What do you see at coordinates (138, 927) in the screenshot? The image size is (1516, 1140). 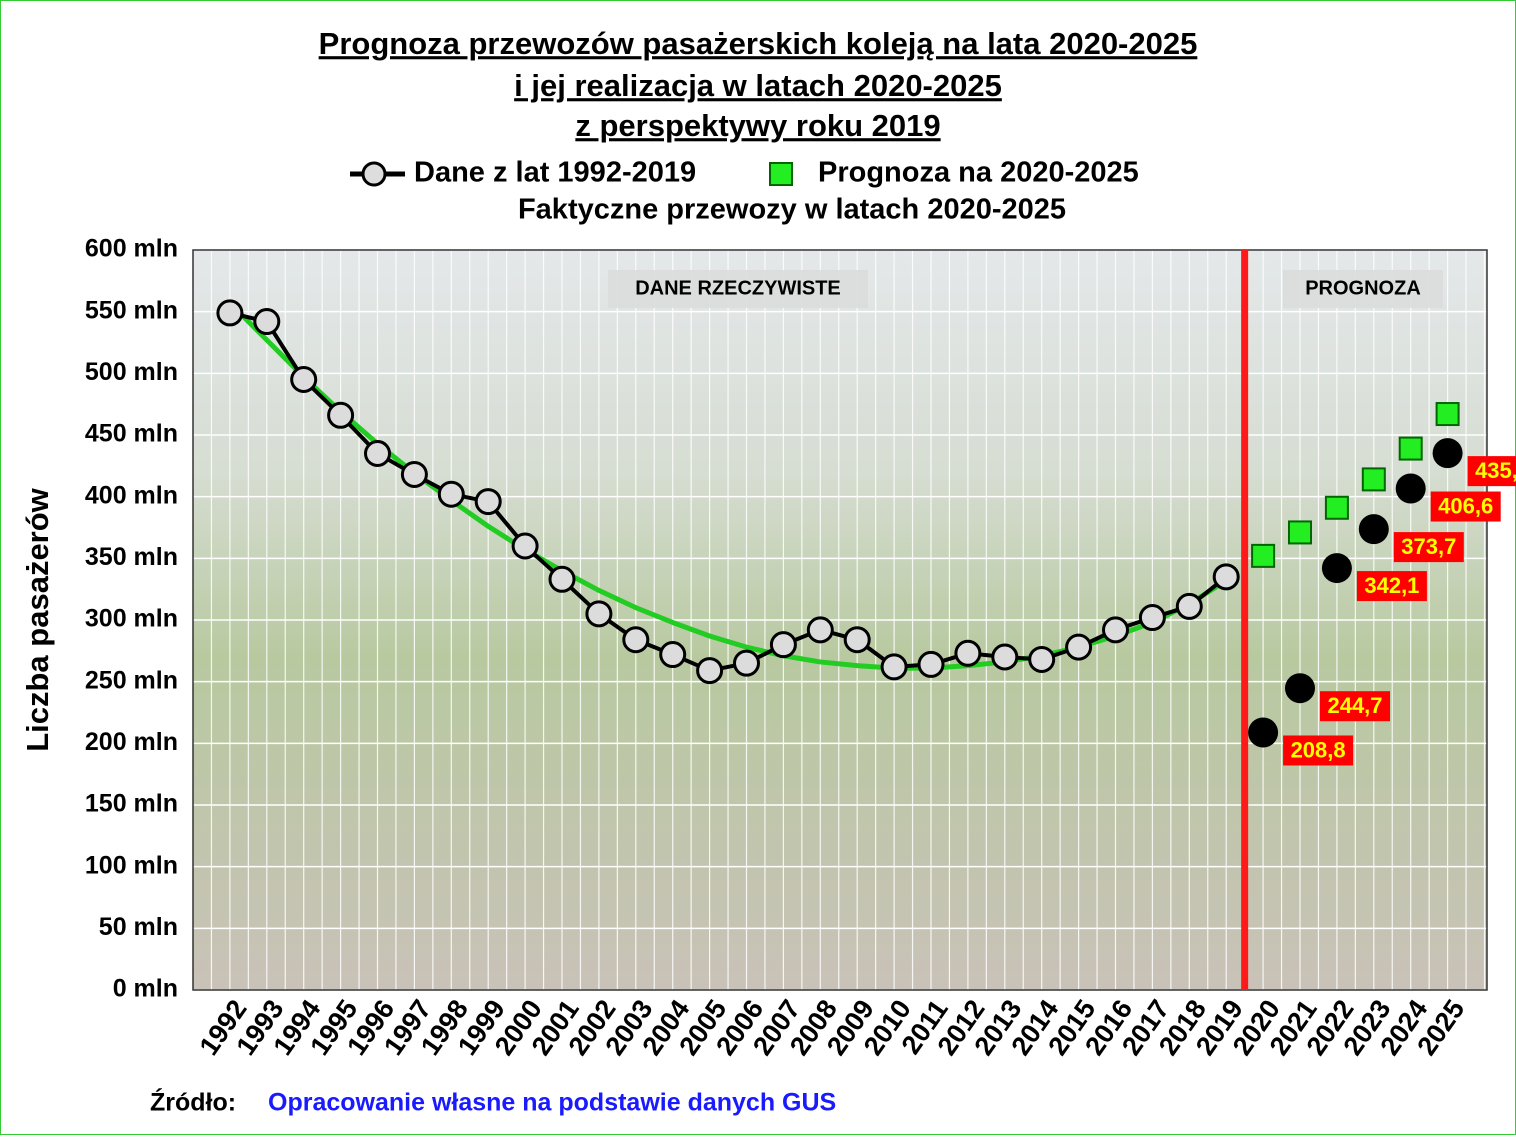 I see `y-tick-label: 50 mln` at bounding box center [138, 927].